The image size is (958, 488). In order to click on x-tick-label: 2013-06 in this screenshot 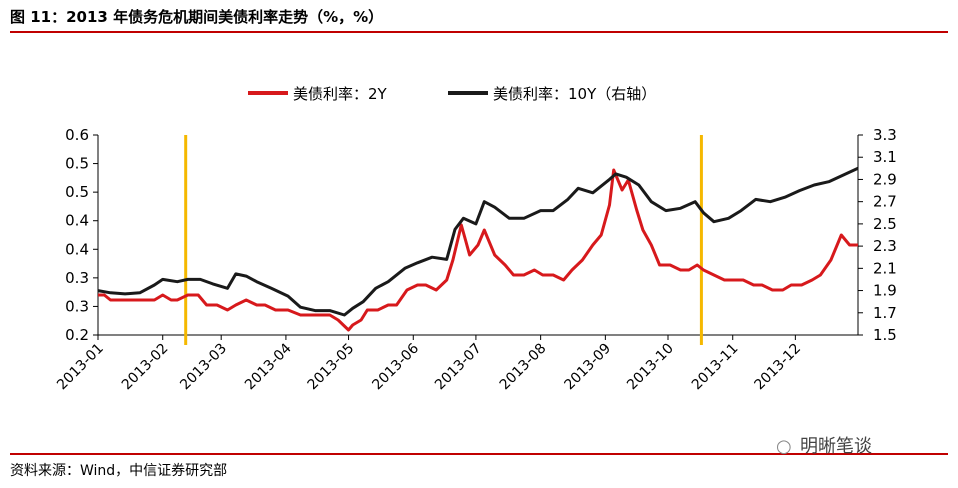, I will do `click(395, 366)`.